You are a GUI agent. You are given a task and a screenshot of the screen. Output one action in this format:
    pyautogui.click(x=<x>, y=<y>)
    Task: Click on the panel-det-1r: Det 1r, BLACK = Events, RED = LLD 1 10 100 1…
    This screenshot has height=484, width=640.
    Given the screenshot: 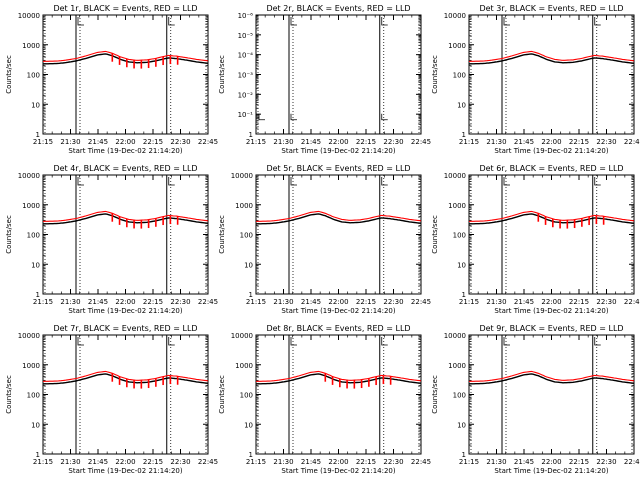 What is the action you would take?
    pyautogui.click(x=111, y=79)
    